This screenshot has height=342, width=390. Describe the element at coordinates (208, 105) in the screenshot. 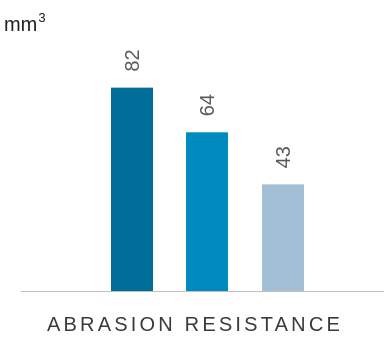

I see `data-label-2: 64` at that location.